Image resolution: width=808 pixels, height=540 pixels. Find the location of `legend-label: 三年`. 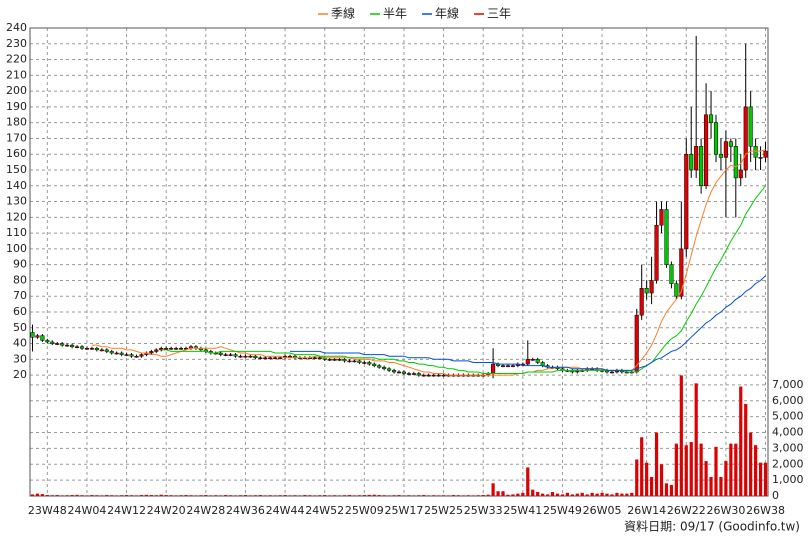

legend-label: 三年 is located at coordinates (499, 14).